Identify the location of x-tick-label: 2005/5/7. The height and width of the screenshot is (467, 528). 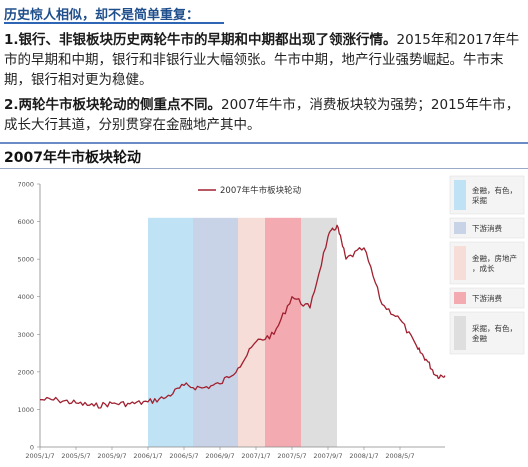
(75, 456).